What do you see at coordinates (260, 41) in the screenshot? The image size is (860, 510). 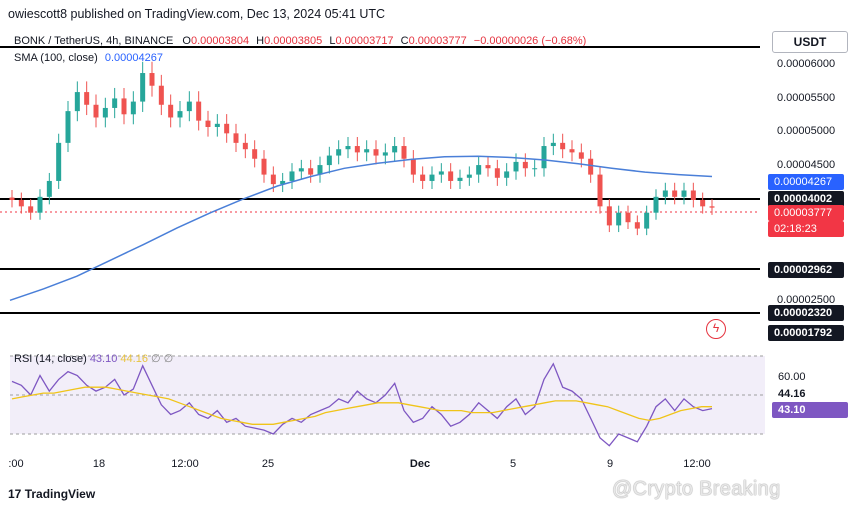 I see `high-label: H` at bounding box center [260, 41].